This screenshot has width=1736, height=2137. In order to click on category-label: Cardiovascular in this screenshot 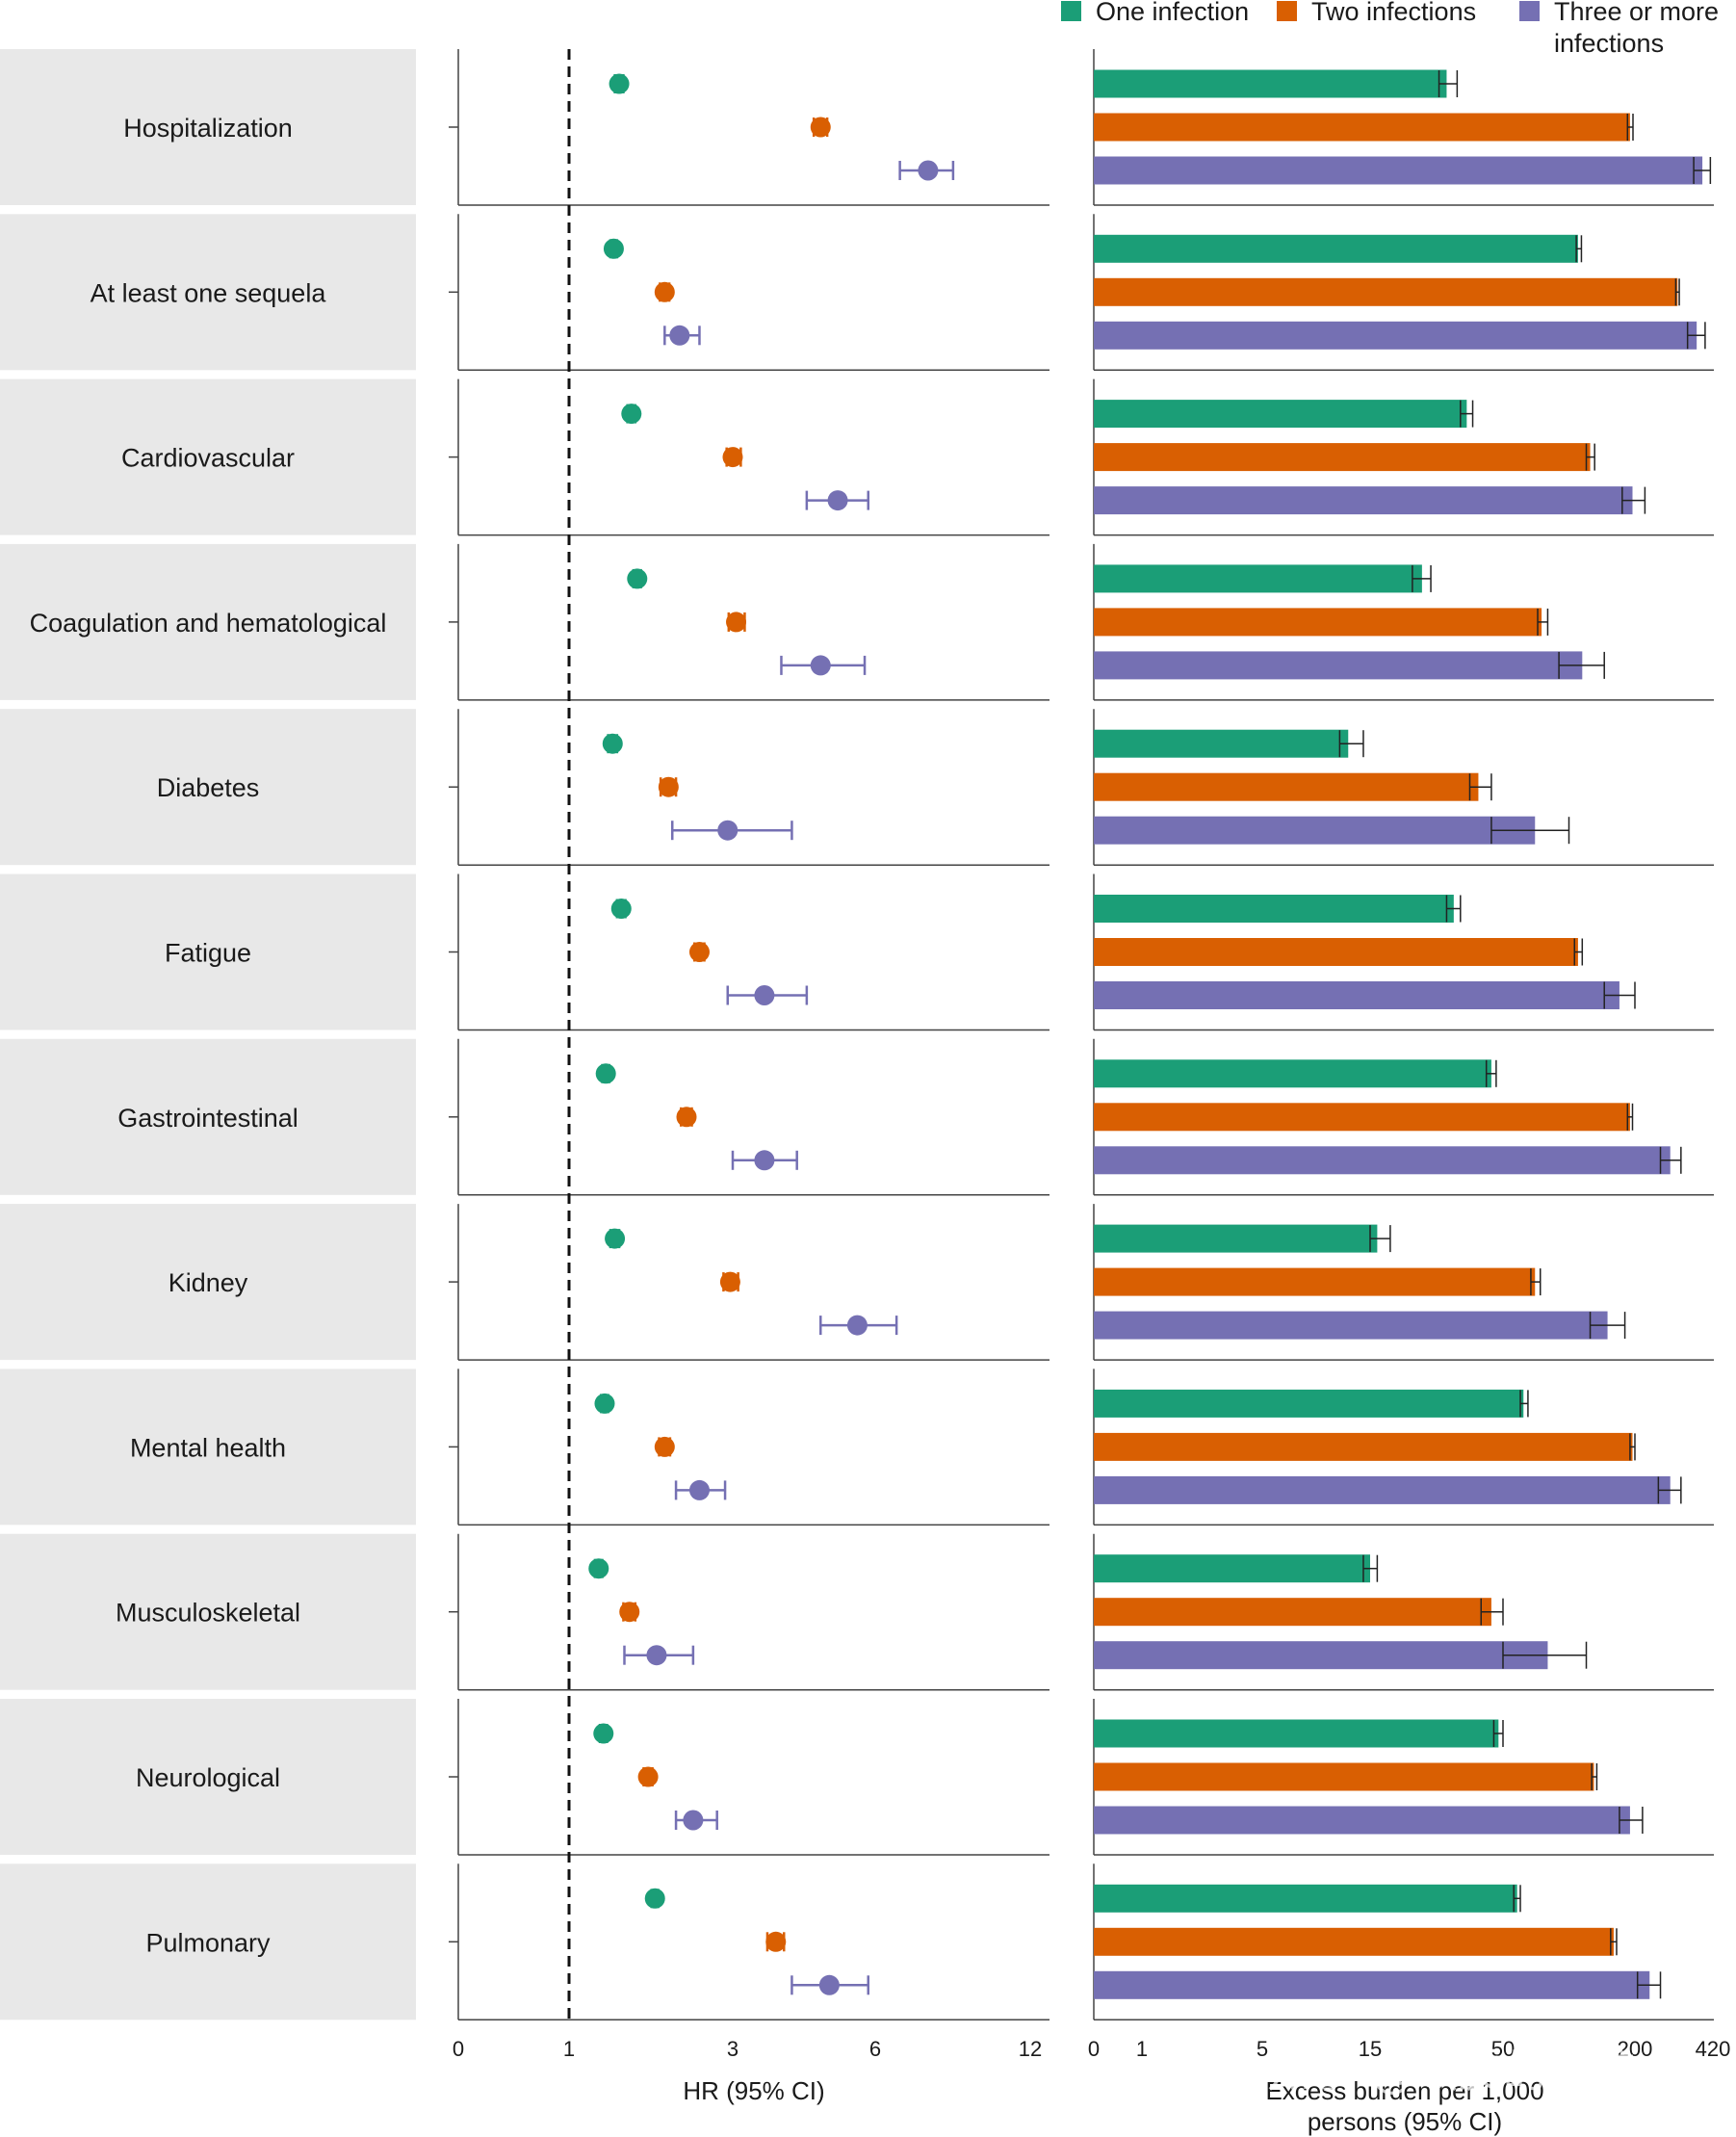, I will do `click(208, 458)`.